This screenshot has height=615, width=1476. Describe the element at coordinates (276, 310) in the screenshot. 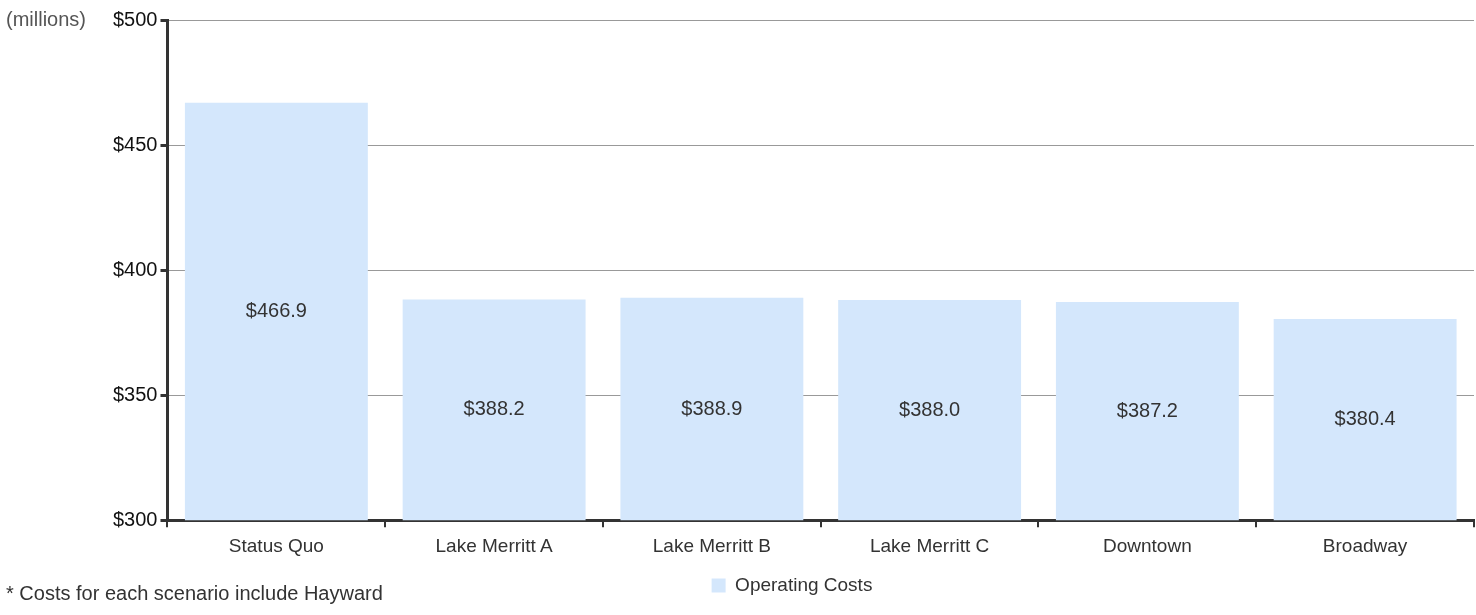

I see `data-label: $466.9` at that location.